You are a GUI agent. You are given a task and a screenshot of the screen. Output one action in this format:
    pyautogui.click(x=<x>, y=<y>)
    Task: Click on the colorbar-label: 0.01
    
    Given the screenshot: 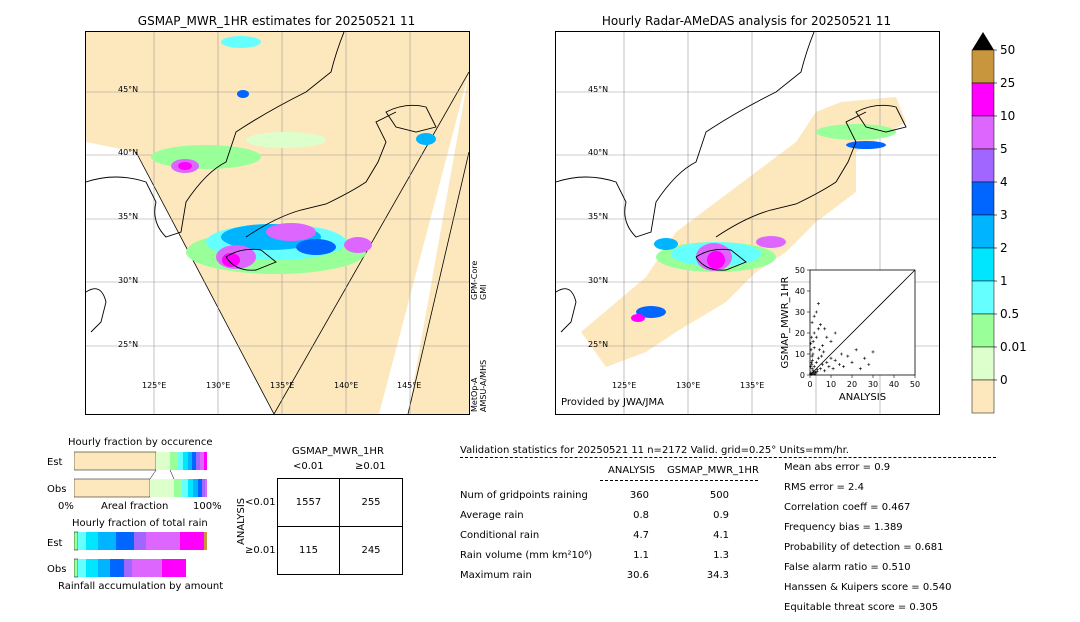 What is the action you would take?
    pyautogui.click(x=1013, y=347)
    